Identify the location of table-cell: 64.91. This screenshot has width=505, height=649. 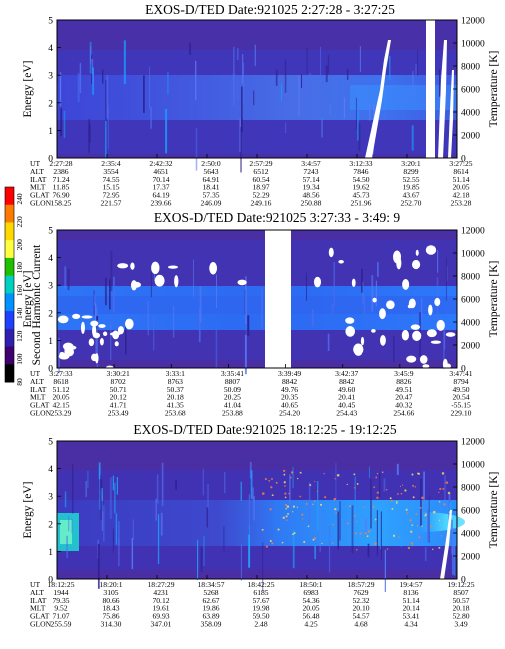
(210, 179).